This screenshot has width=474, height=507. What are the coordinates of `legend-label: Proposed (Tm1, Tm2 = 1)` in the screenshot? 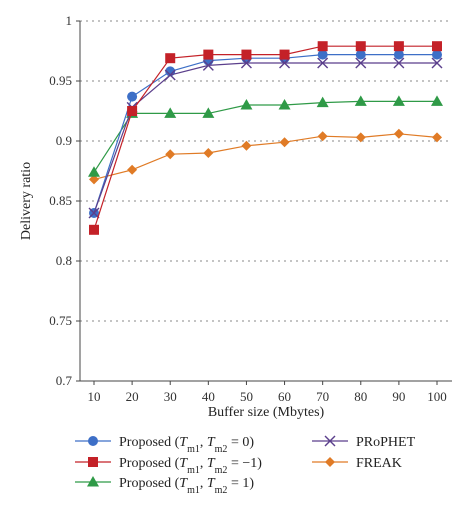 It's located at (186, 486).